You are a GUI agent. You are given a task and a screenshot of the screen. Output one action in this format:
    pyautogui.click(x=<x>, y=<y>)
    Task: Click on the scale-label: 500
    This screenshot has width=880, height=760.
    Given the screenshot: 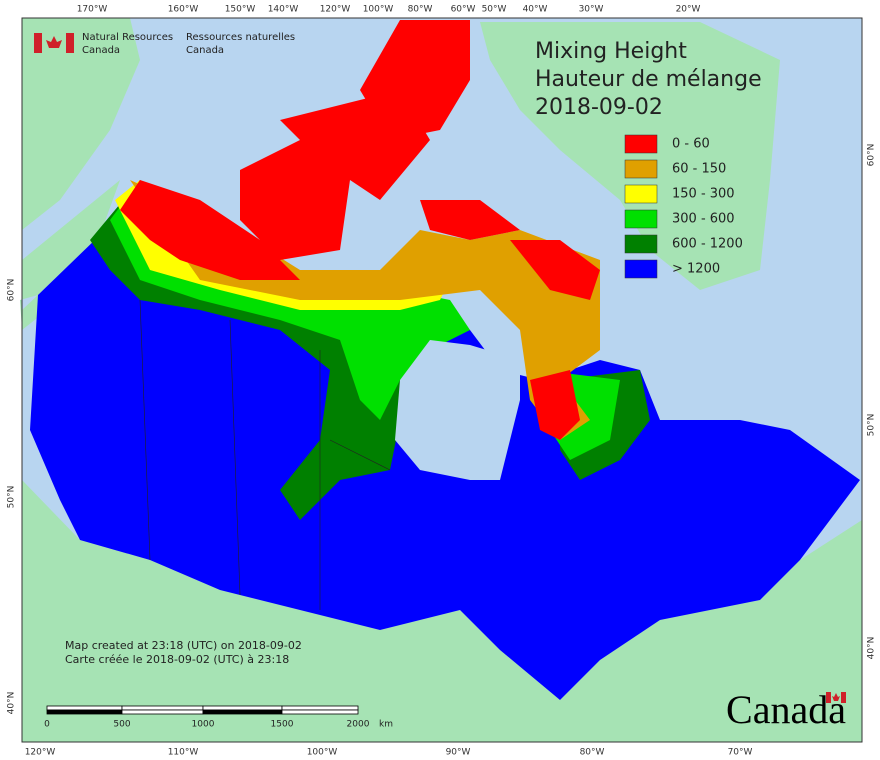 What is the action you would take?
    pyautogui.click(x=121, y=725)
    